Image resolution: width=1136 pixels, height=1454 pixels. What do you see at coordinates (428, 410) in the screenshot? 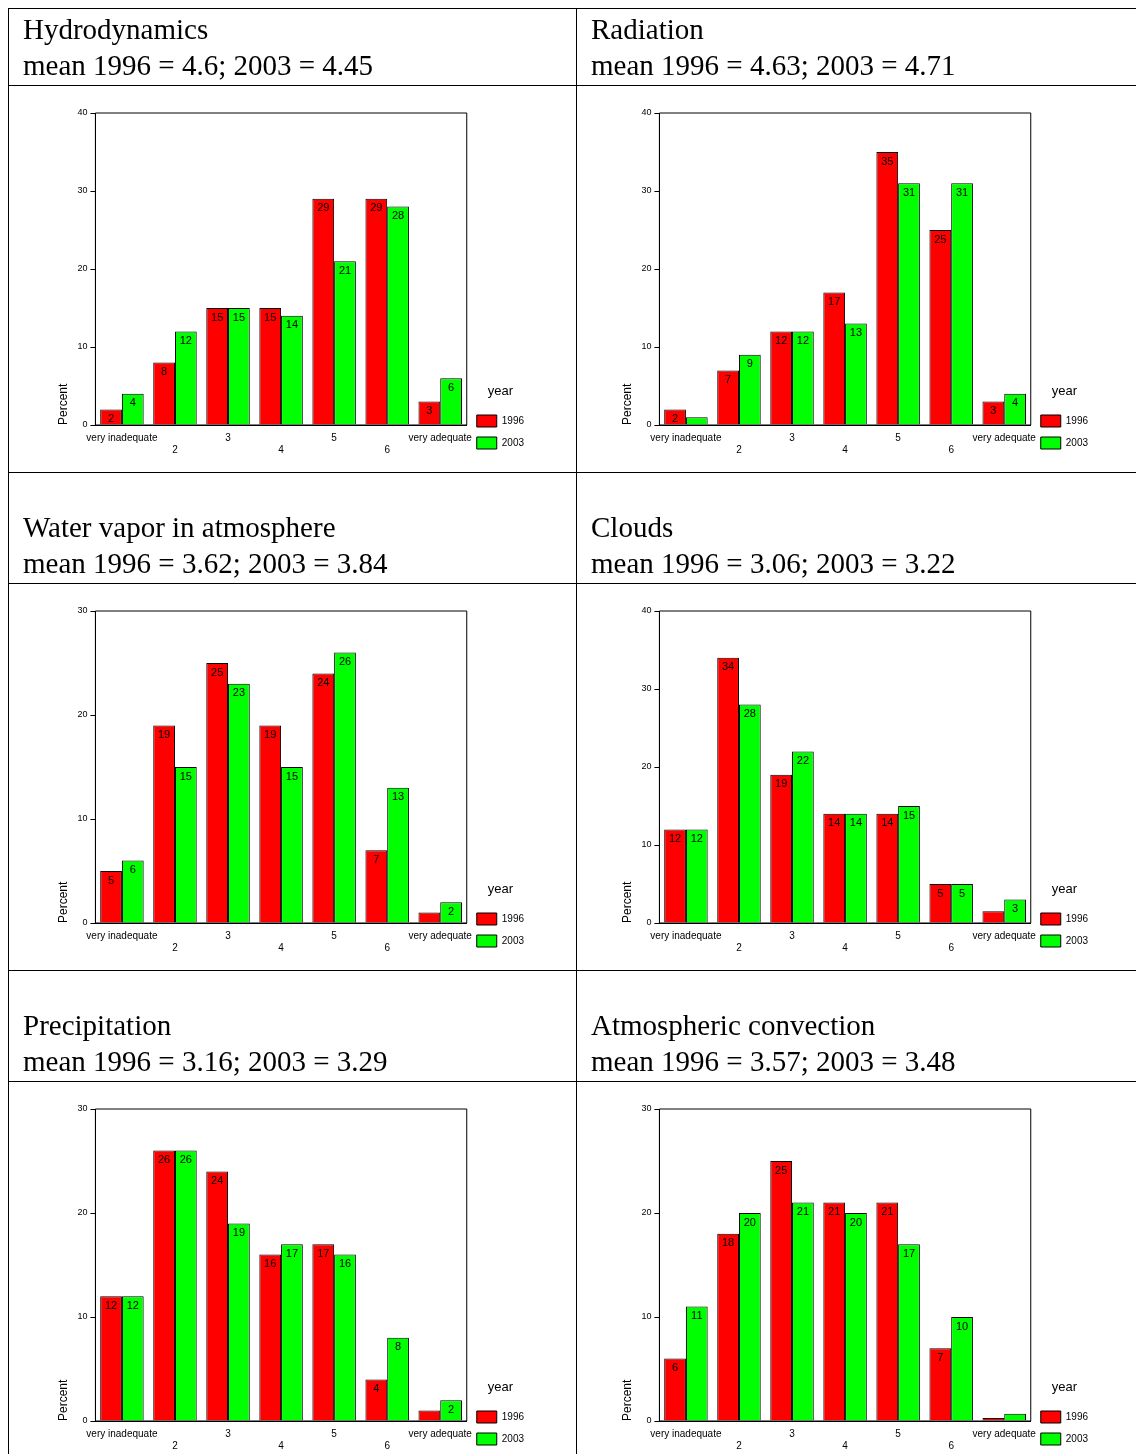
I see `data-label: 3` at bounding box center [428, 410].